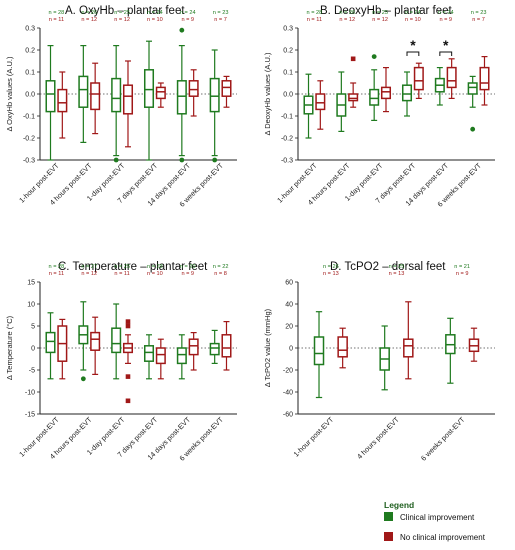  What do you see at coordinates (220, 274) in the screenshot?
I see `n-label-no-clinical: n = 8` at bounding box center [220, 274].